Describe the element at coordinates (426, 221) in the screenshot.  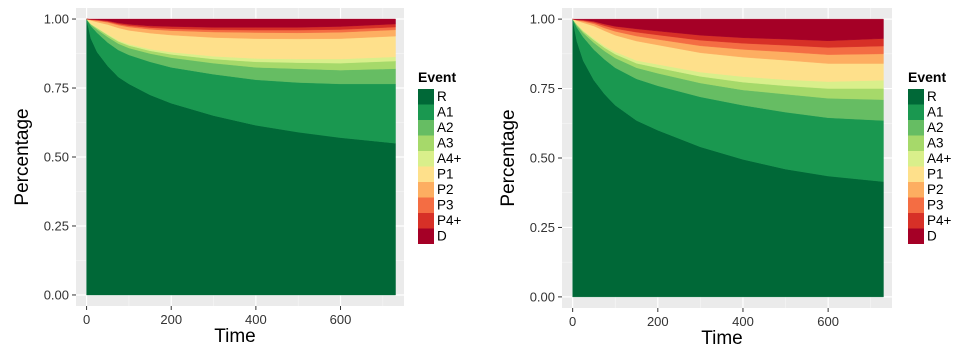
I see `chart1-legend-key-p4-plus` at that location.